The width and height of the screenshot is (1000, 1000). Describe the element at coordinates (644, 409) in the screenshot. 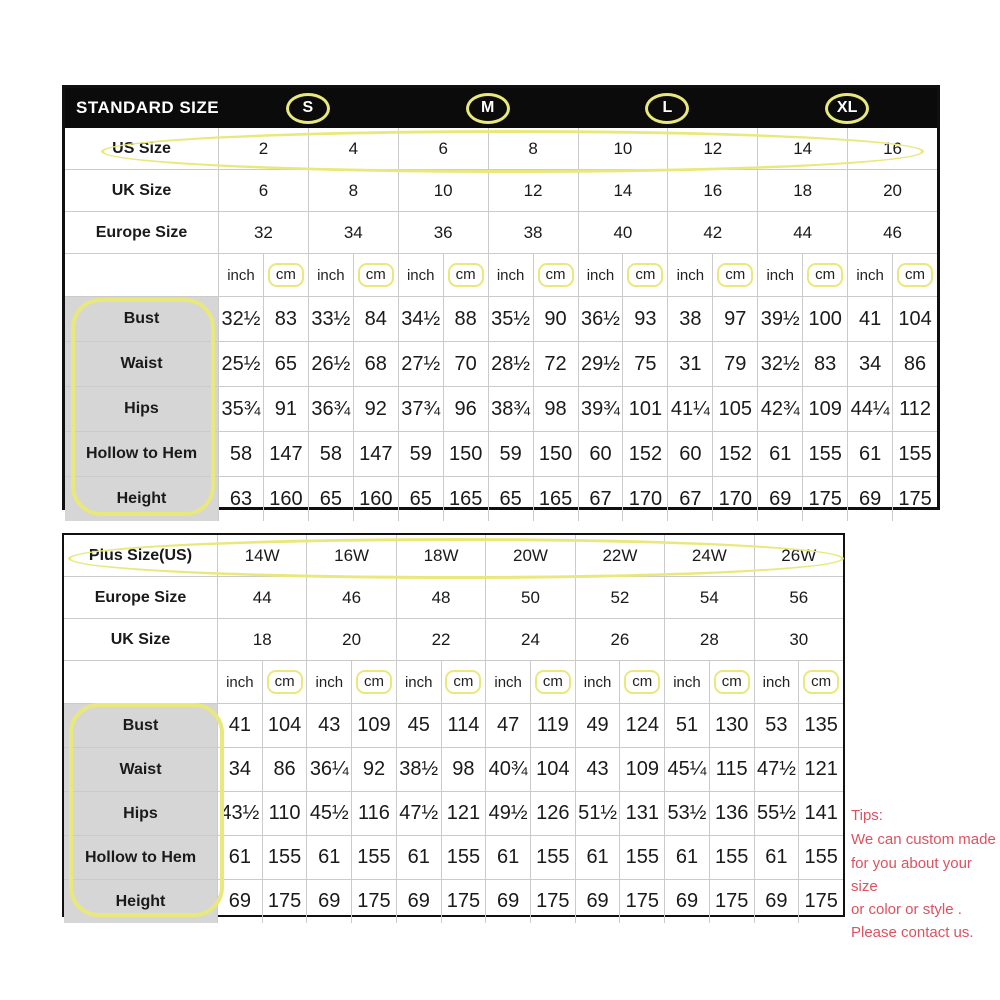

I see `measurement-cell: 101` at that location.